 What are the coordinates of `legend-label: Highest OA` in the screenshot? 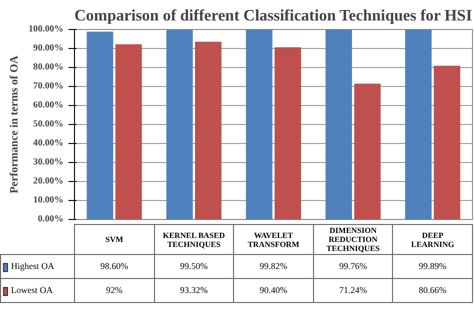 It's located at (37, 266).